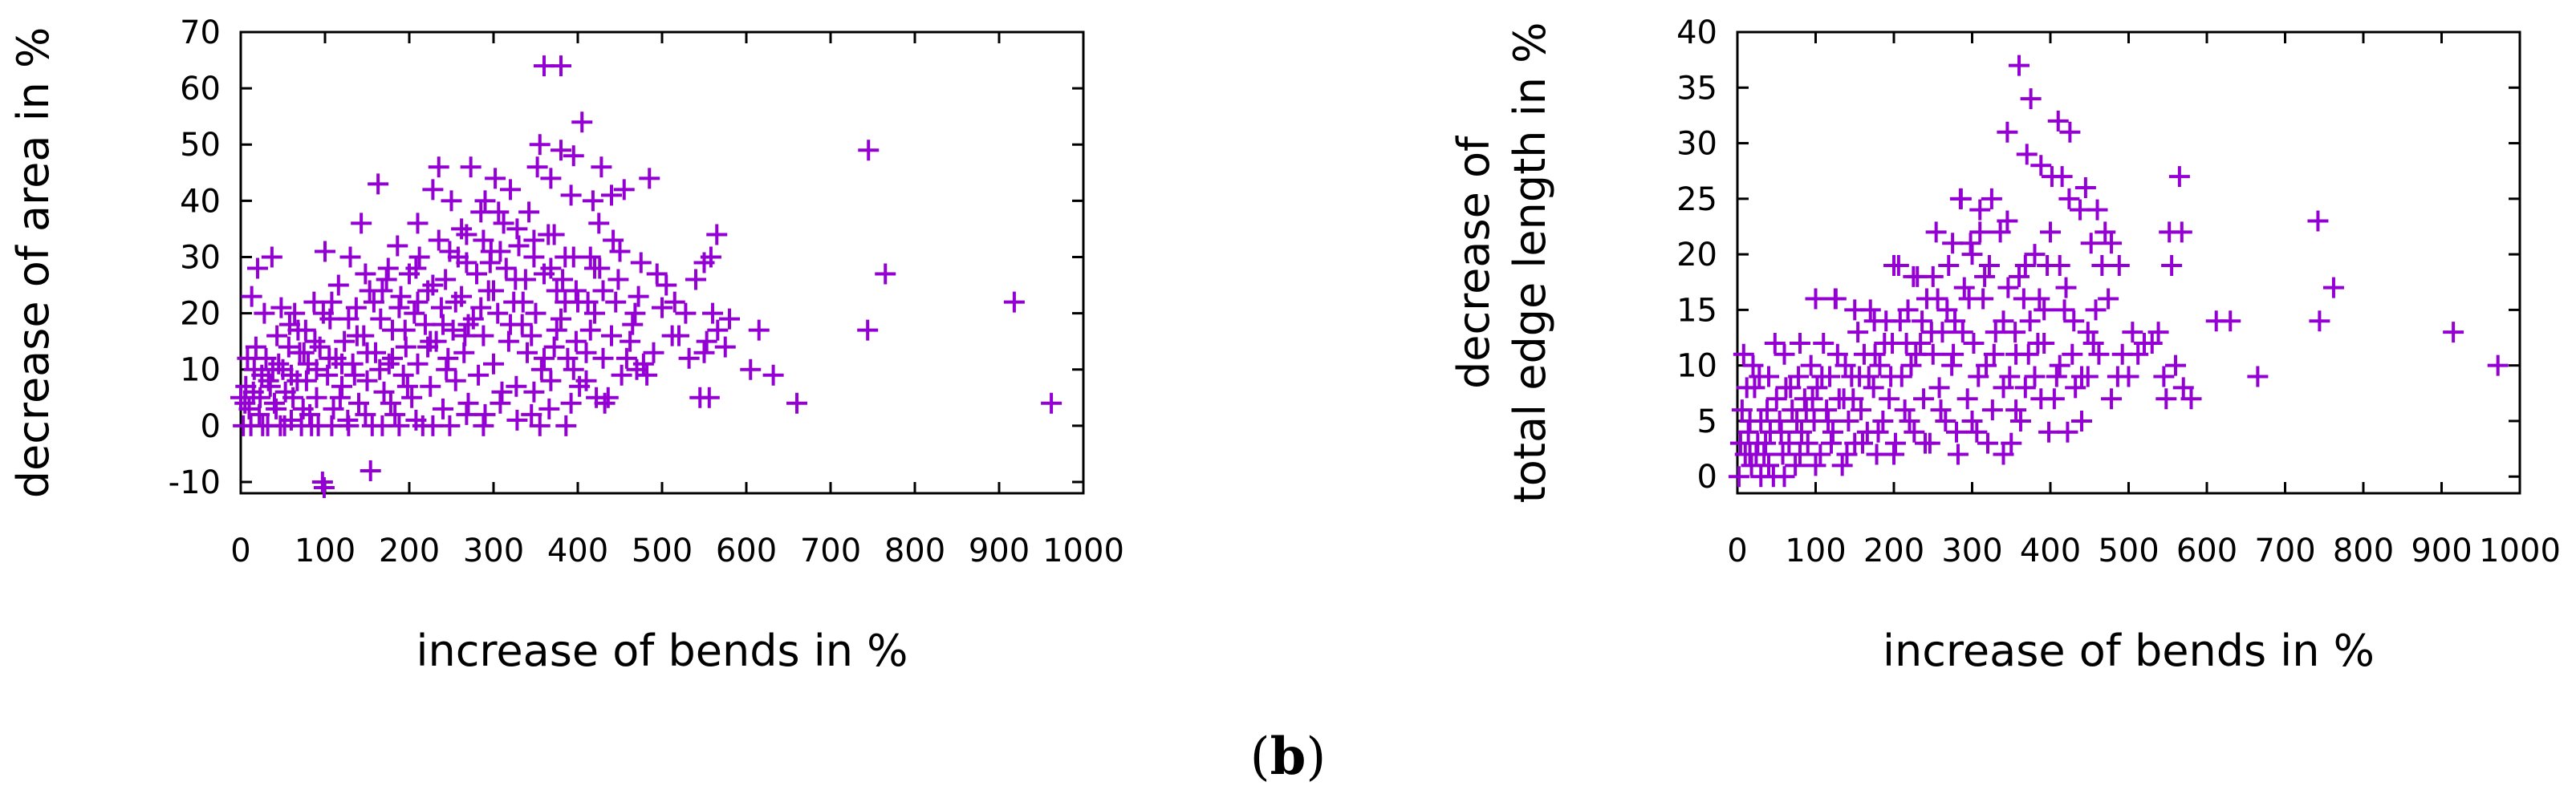 Image resolution: width=2576 pixels, height=794 pixels. What do you see at coordinates (200, 257) in the screenshot?
I see `y-tick-label: 30` at bounding box center [200, 257].